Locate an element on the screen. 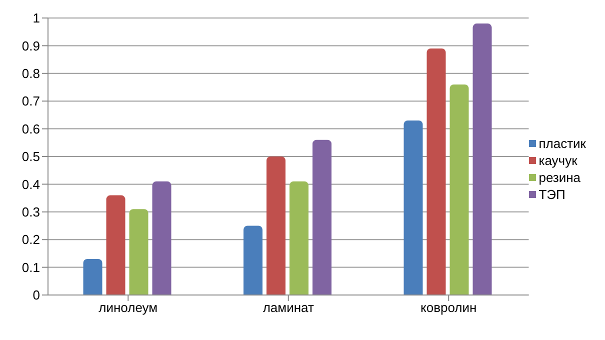  y-tick-label: 0 is located at coordinates (36, 295).